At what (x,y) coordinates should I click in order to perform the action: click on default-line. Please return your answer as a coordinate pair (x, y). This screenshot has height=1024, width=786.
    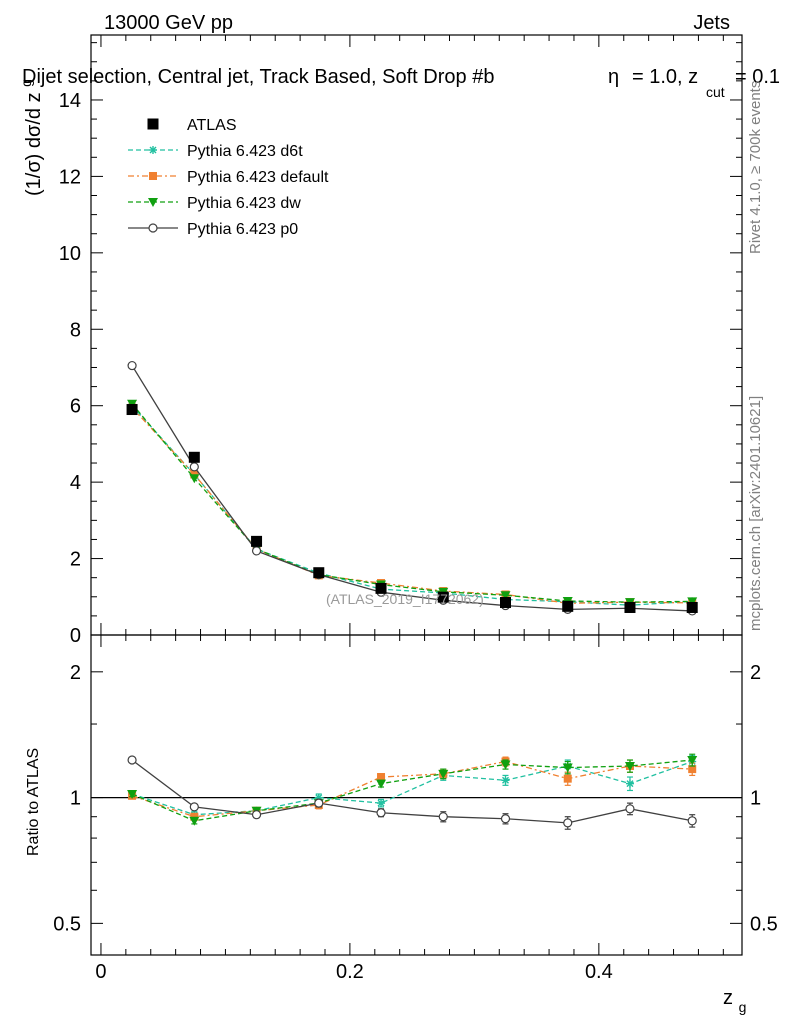
    Looking at the image, I should click on (412, 505).